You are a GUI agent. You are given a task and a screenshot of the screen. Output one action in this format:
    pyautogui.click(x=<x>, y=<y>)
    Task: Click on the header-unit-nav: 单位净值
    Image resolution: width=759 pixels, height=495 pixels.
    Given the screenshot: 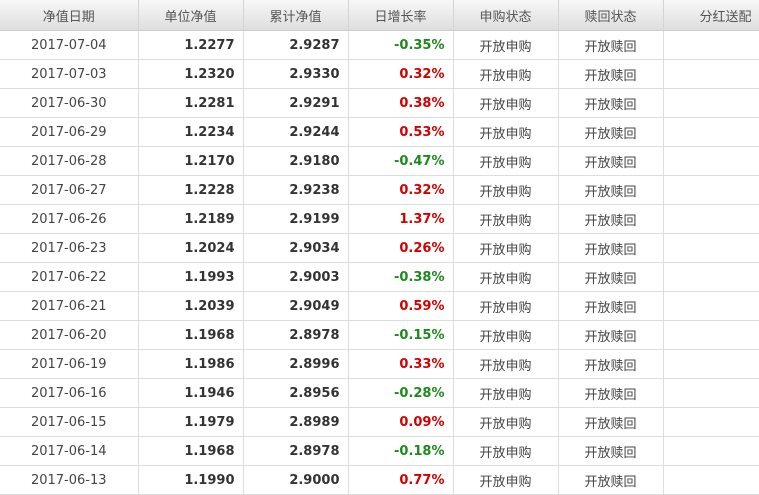 What is the action you would take?
    pyautogui.click(x=191, y=15)
    